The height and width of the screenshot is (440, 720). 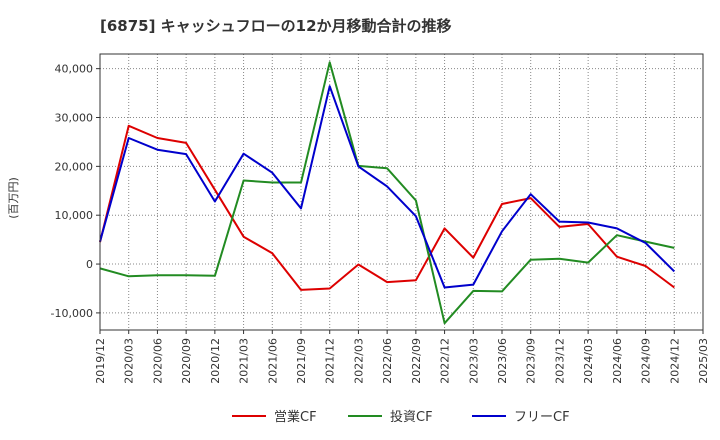 I want to click on x-tick-label: 2022/06, so click(x=387, y=361).